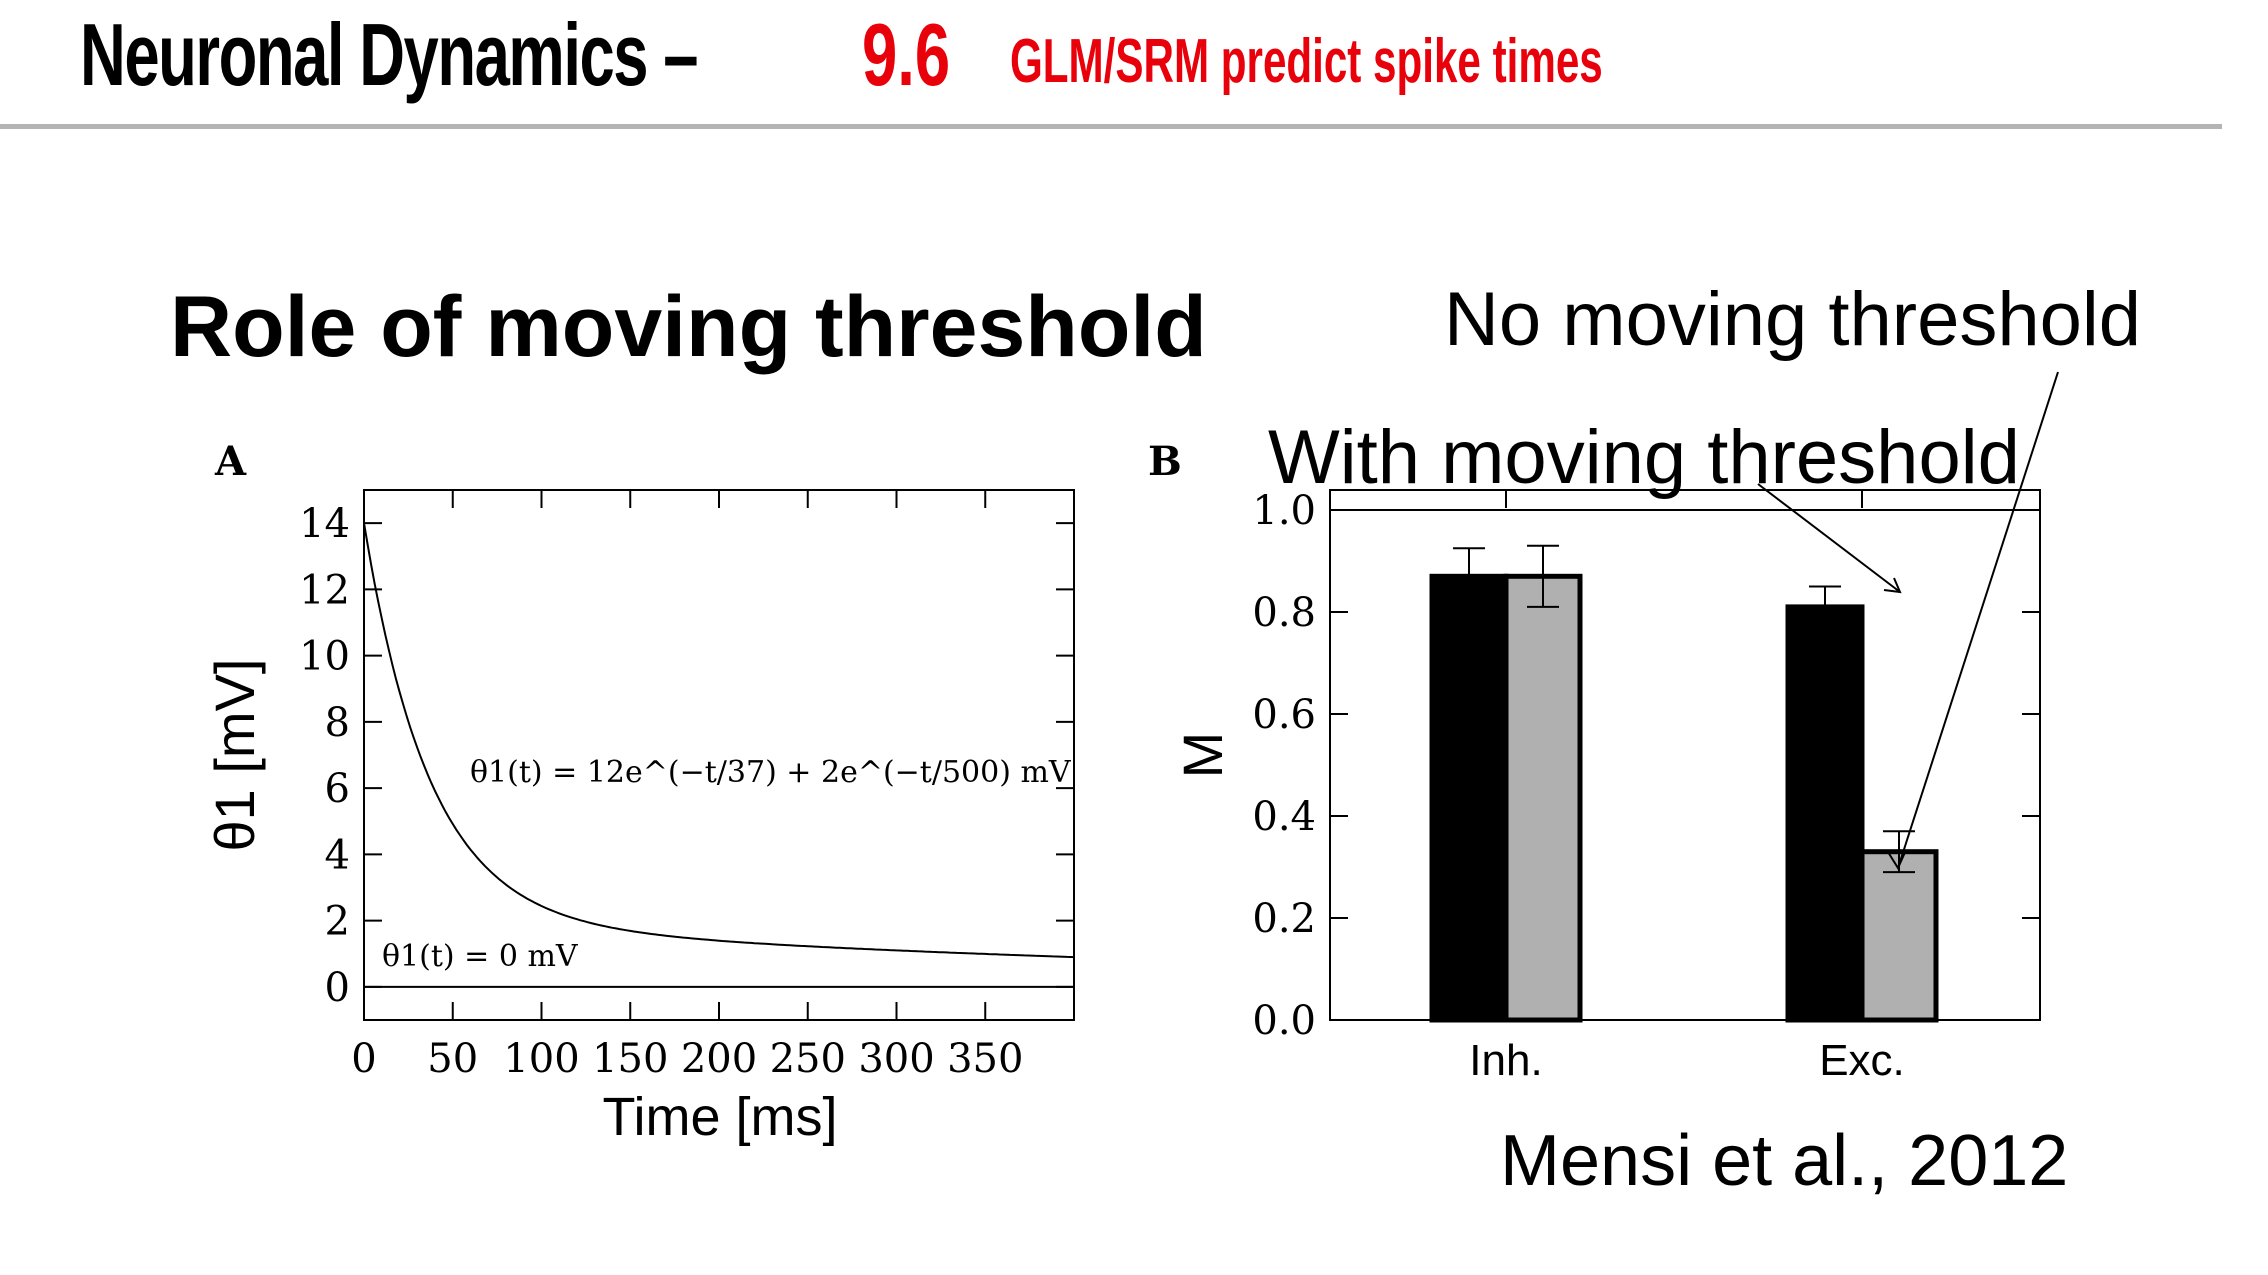 This screenshot has width=2268, height=1275. What do you see at coordinates (1892, 585) in the screenshot?
I see `arrowhead-with-moving` at bounding box center [1892, 585].